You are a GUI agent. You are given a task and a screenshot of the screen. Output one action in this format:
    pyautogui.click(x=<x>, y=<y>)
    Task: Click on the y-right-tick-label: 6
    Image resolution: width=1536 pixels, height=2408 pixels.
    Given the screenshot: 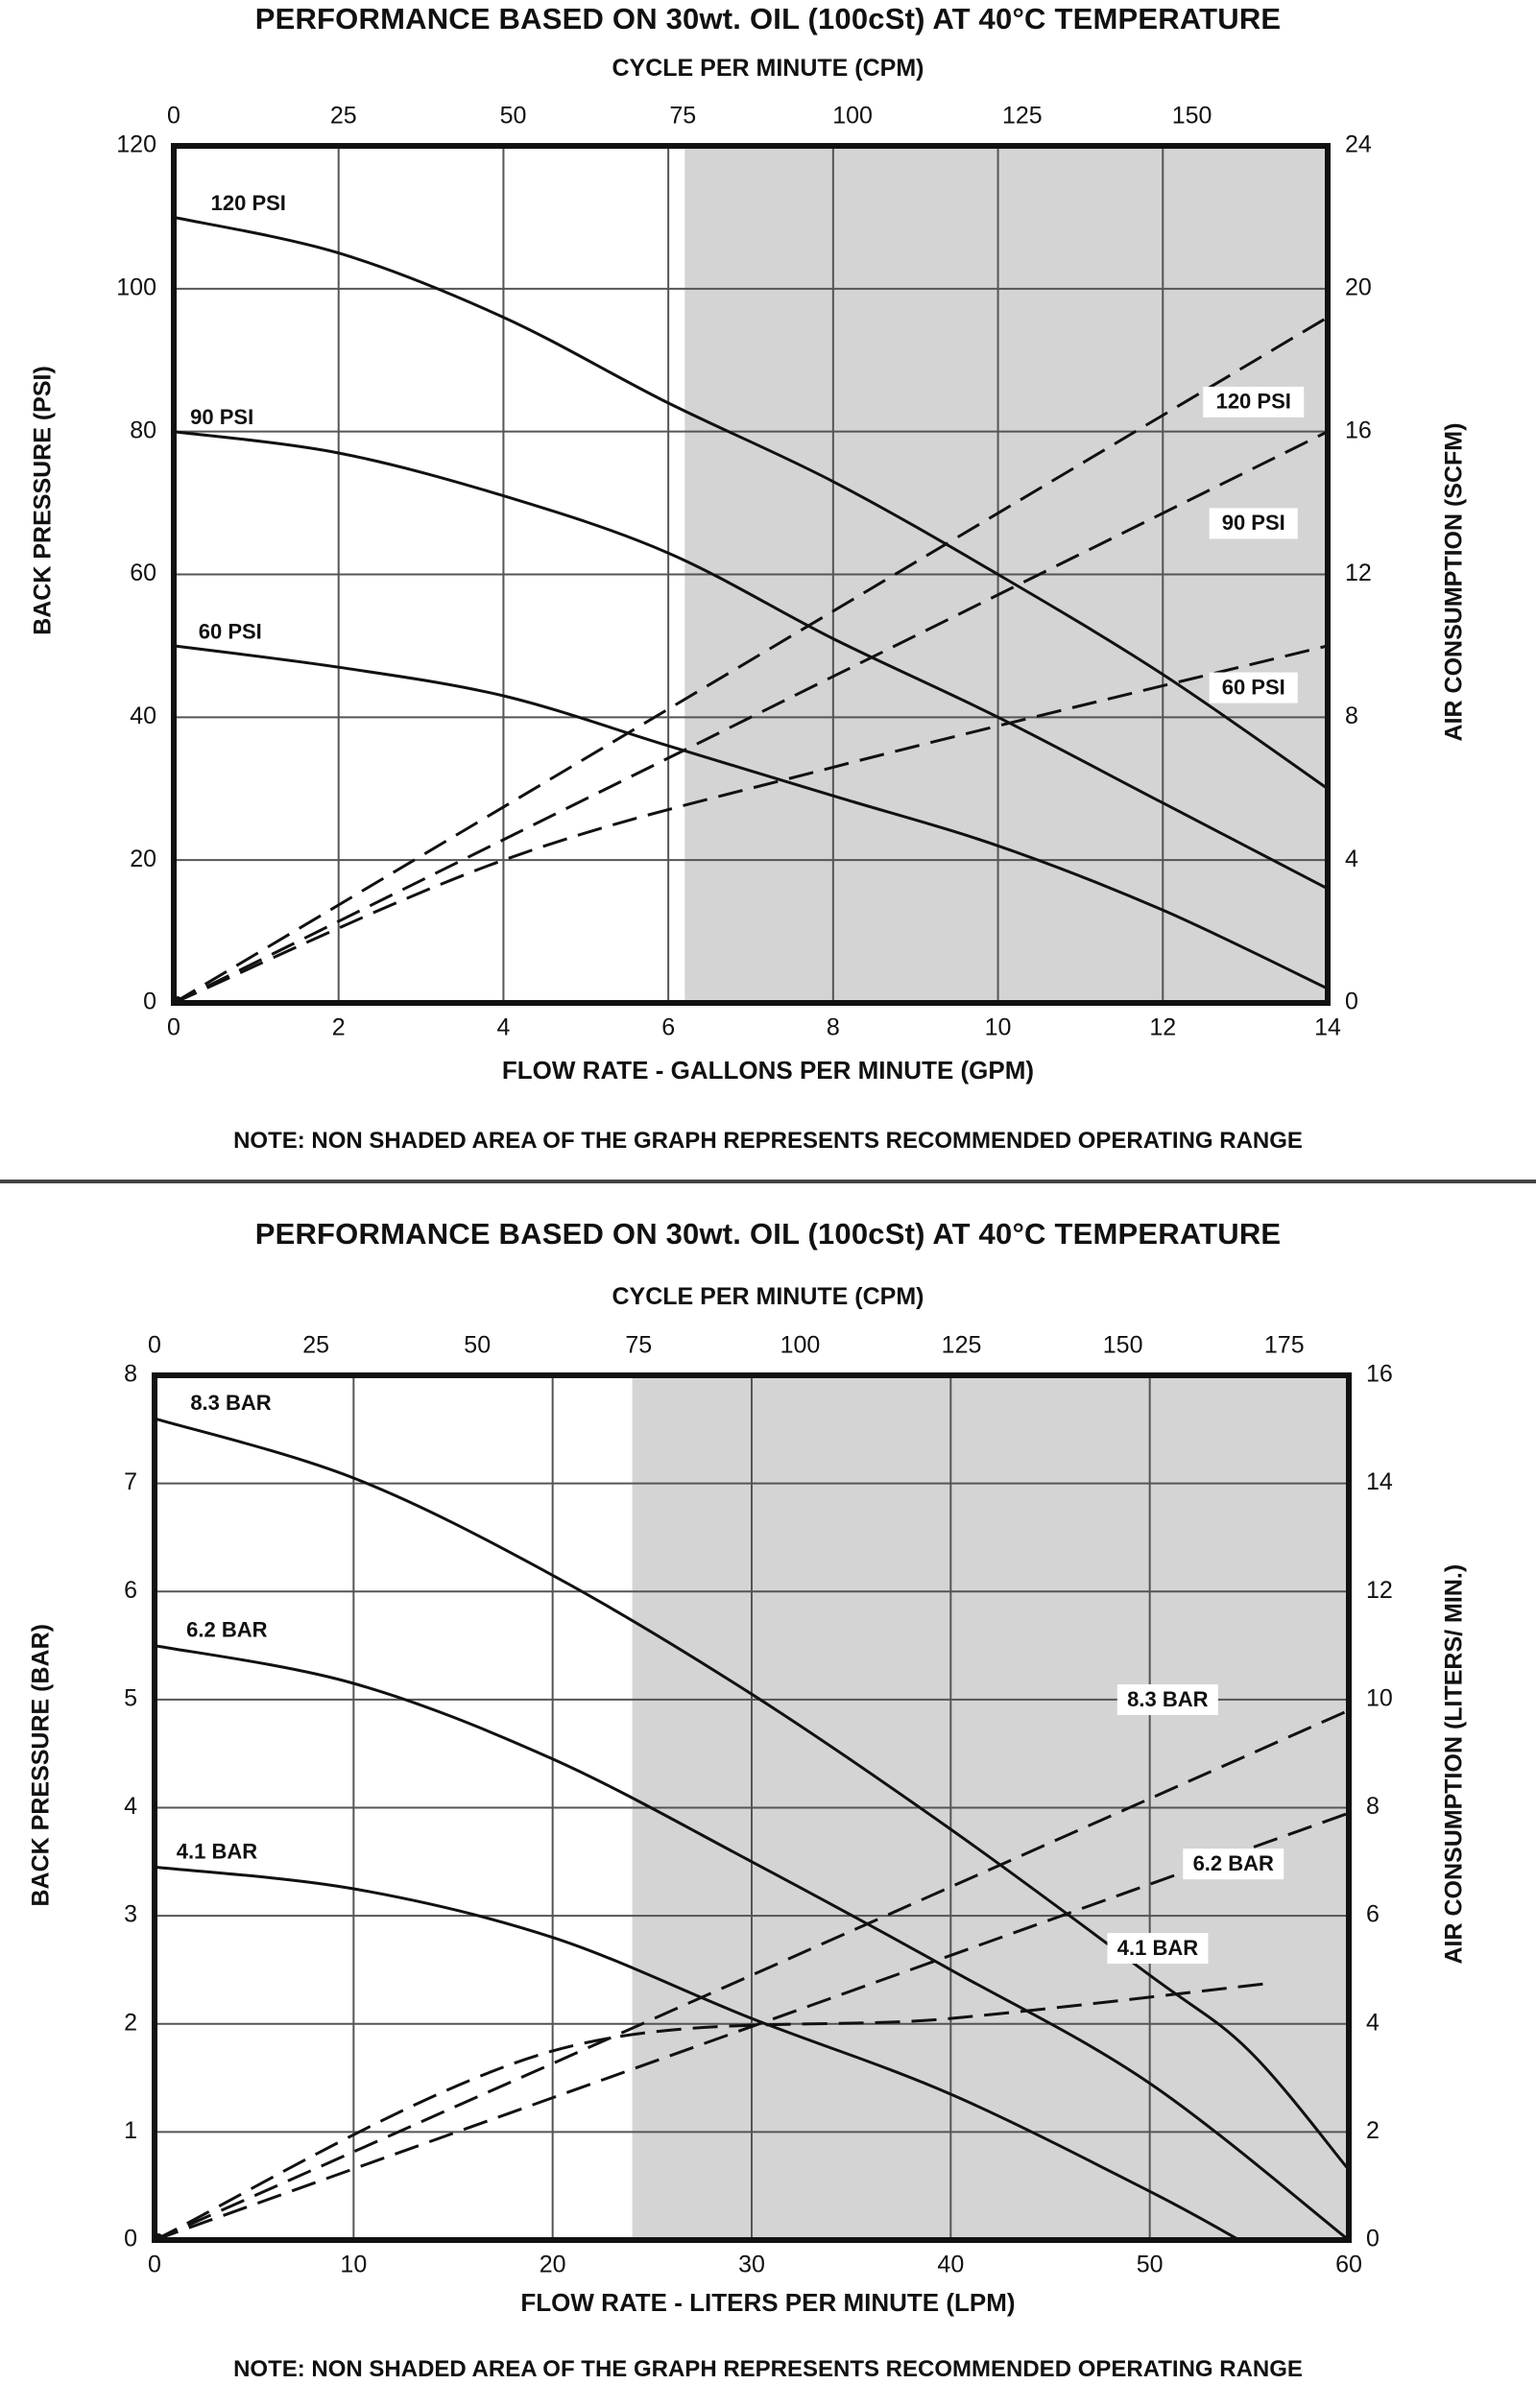 What is the action you would take?
    pyautogui.click(x=1373, y=1915)
    